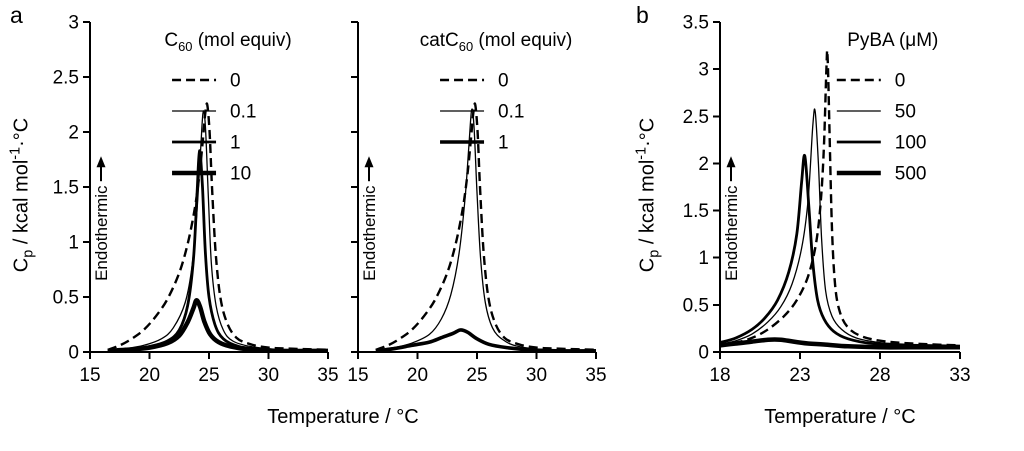 The image size is (1024, 451). What do you see at coordinates (214, 128) in the screenshot?
I see `legend: 0 0.1 1 10` at bounding box center [214, 128].